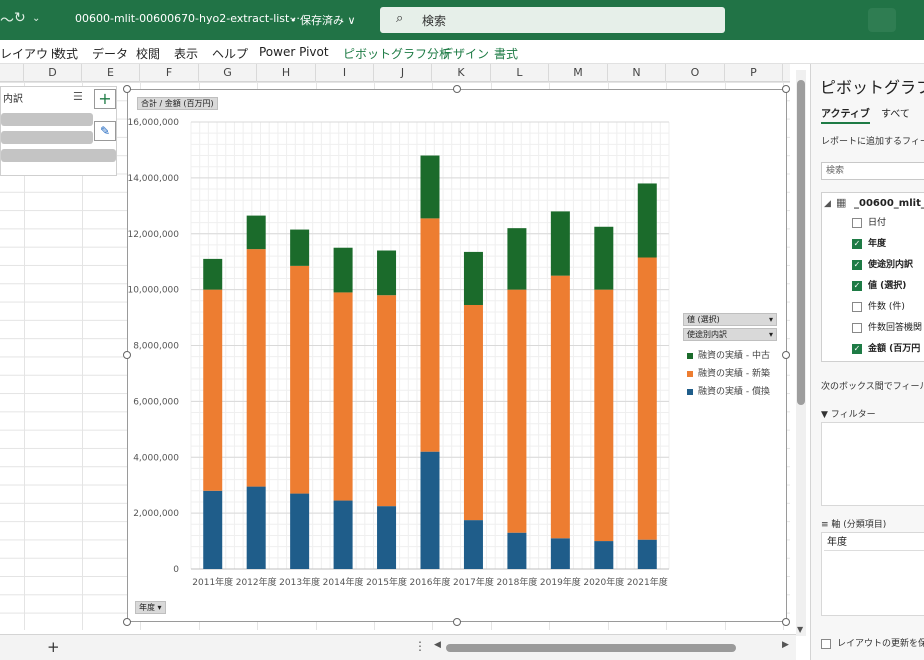 The width and height of the screenshot is (924, 660). I want to click on scroll-left-icon: ◀, so click(437, 645).